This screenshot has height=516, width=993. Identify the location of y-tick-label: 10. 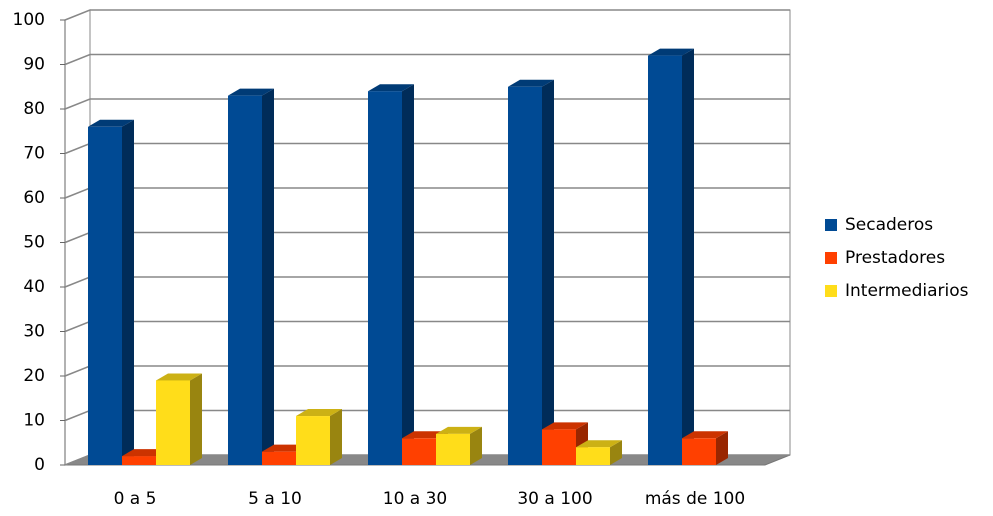
(34, 421).